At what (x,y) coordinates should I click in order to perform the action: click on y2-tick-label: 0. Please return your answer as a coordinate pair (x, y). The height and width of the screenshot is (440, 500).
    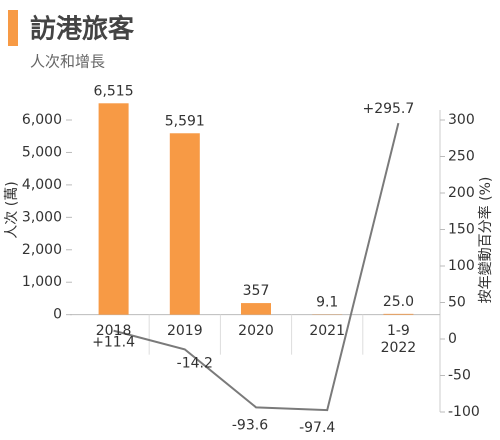
    Looking at the image, I should click on (452, 339).